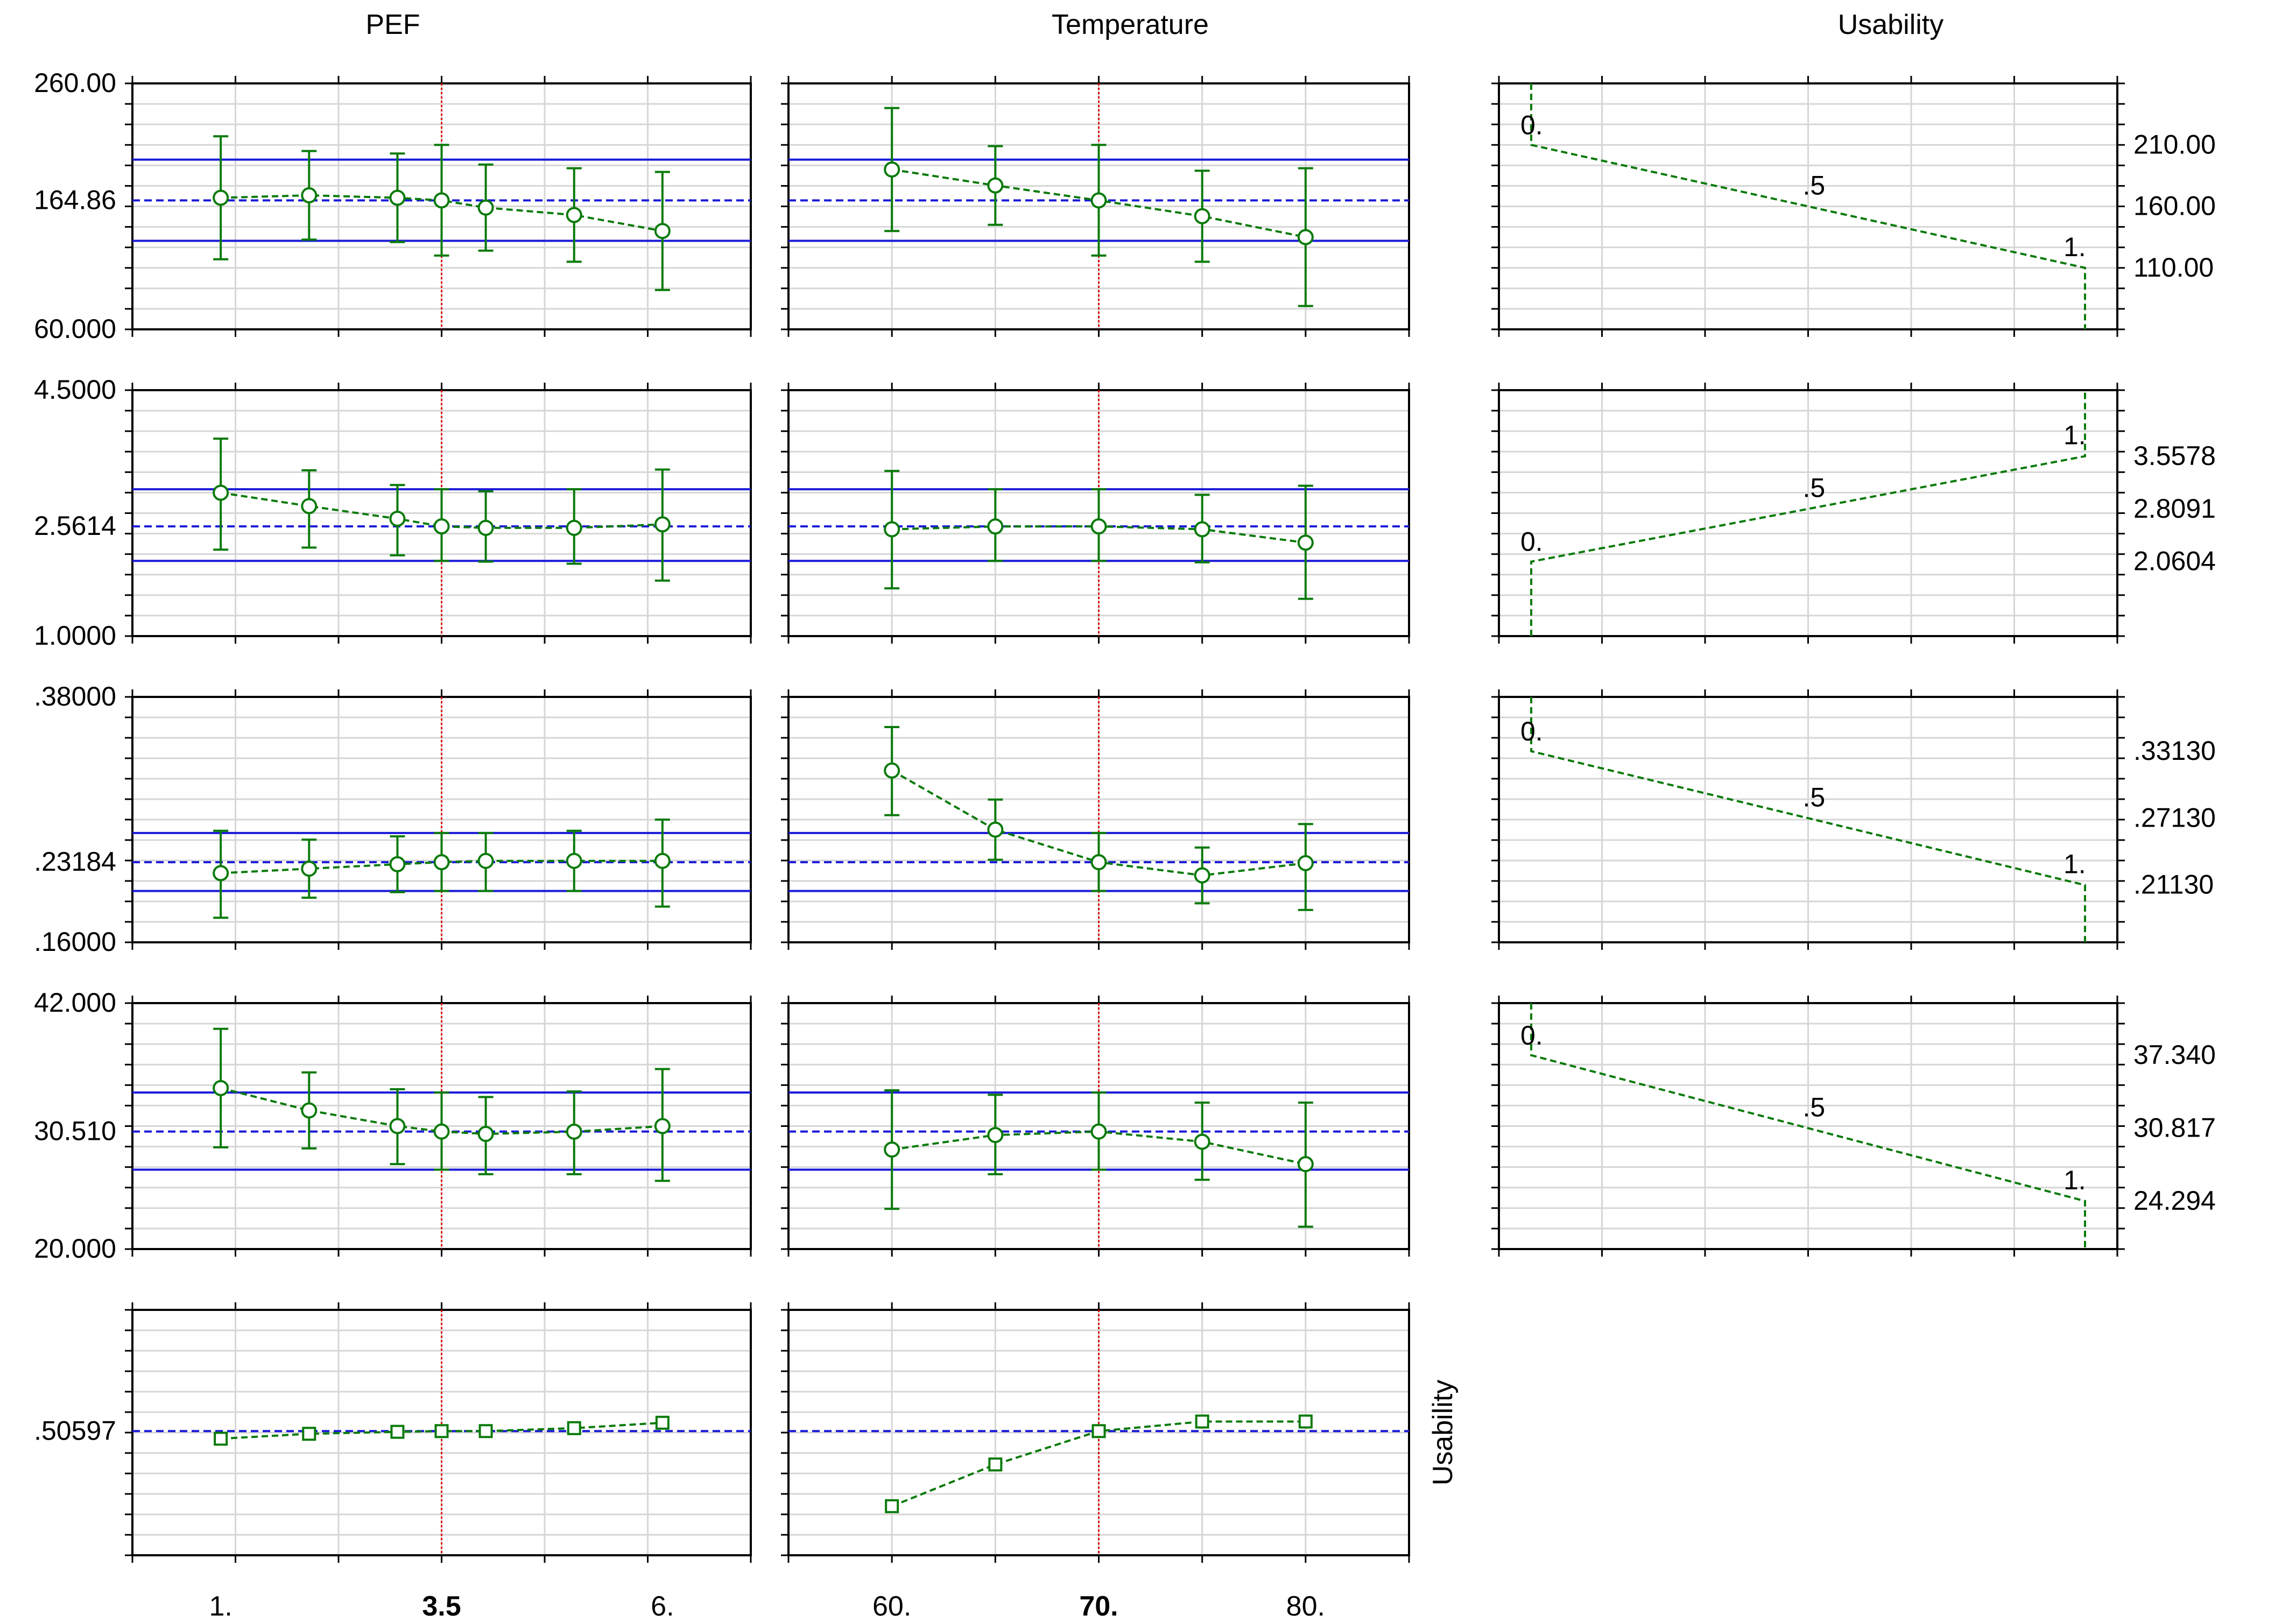 This screenshot has width=2296, height=1622. I want to click on plot-aw-temperature, so click(1095, 819).